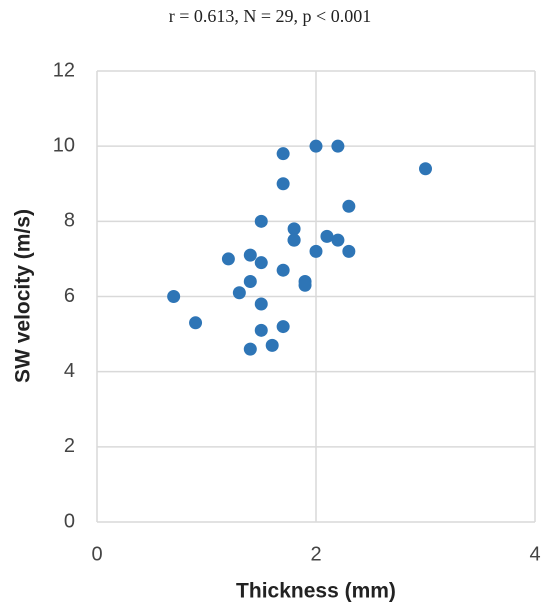 The height and width of the screenshot is (614, 550). Describe the element at coordinates (64, 70) in the screenshot. I see `y-tick-label: 12` at that location.